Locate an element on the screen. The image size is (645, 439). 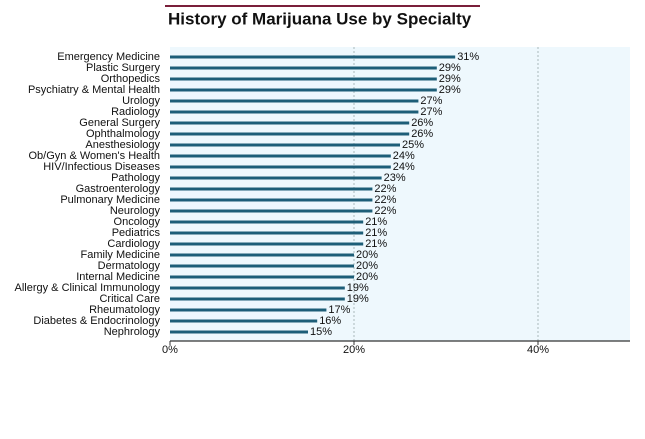
y-tick-label: Pulmonary Medicine is located at coordinates (110, 200).